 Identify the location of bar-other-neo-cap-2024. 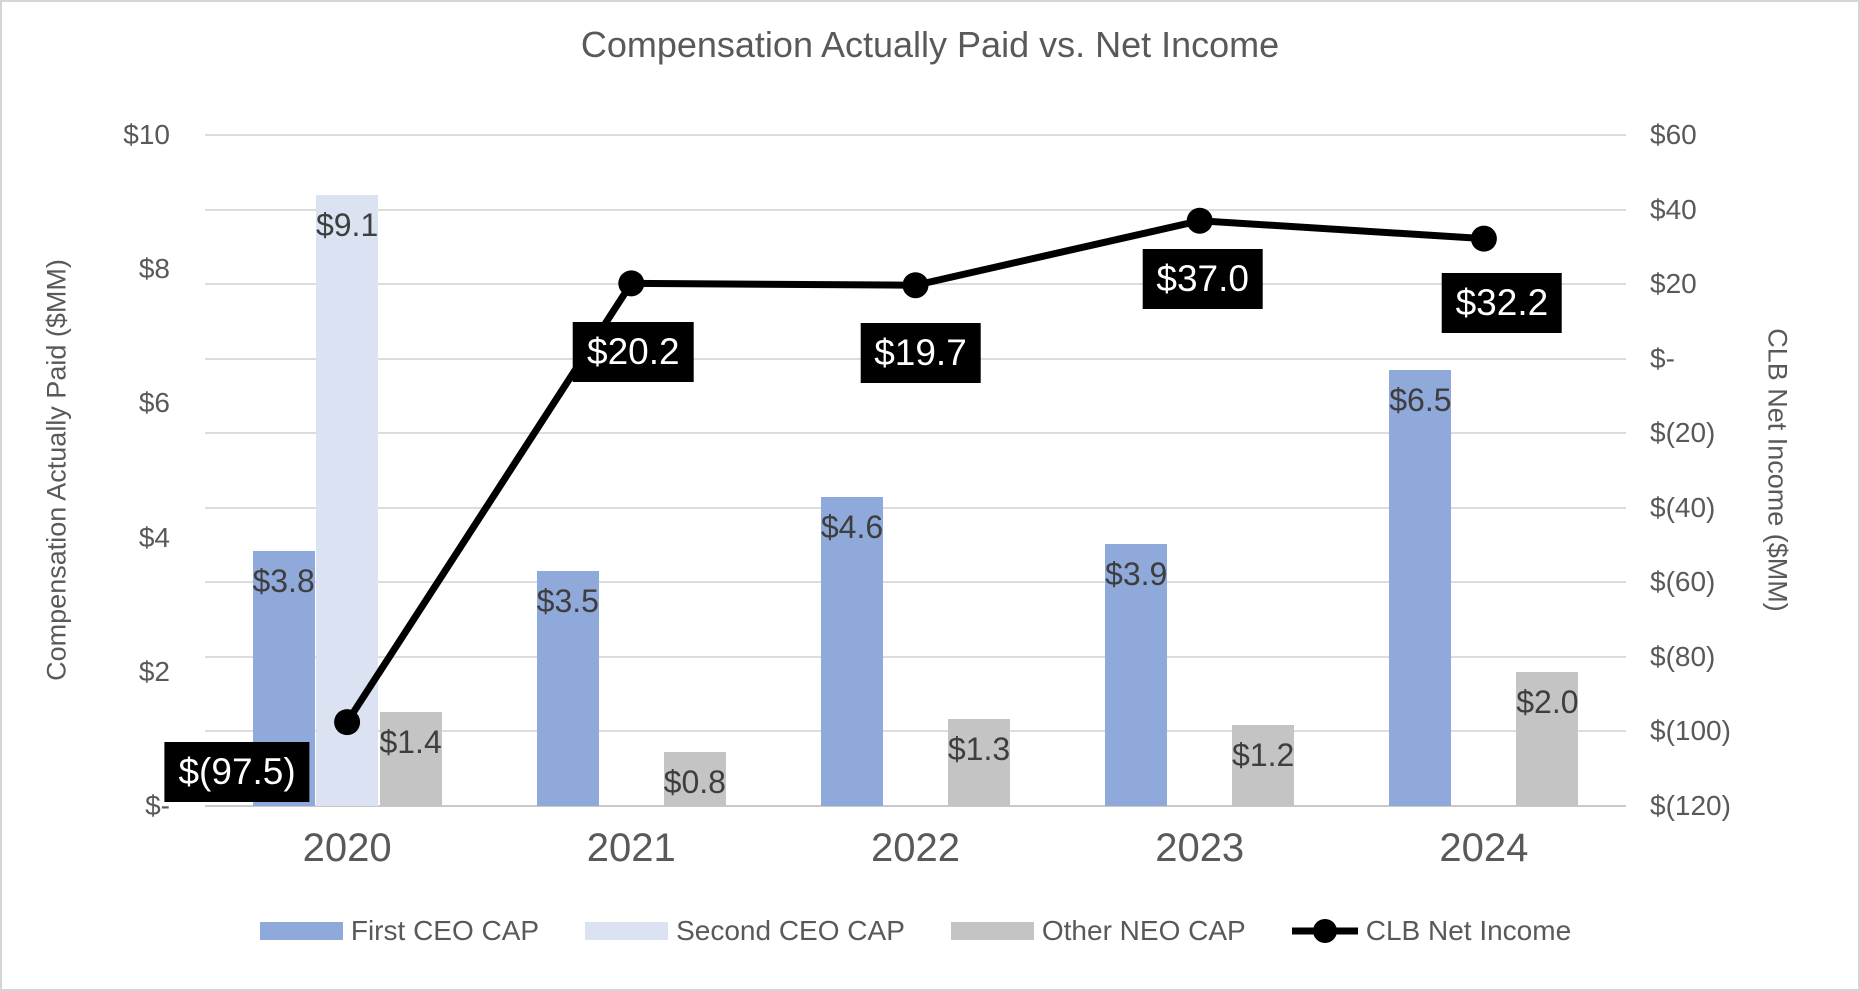
(1547, 738).